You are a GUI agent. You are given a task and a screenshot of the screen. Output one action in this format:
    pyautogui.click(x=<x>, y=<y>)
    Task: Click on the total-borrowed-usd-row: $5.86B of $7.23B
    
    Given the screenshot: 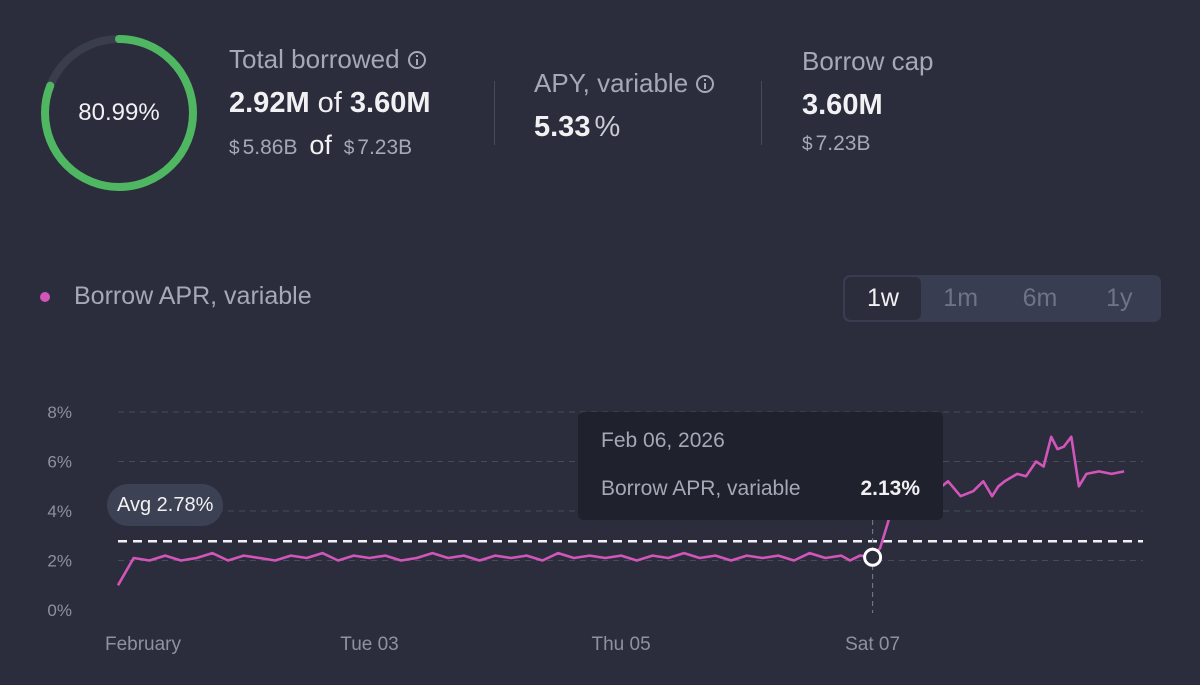 What is the action you would take?
    pyautogui.click(x=330, y=145)
    